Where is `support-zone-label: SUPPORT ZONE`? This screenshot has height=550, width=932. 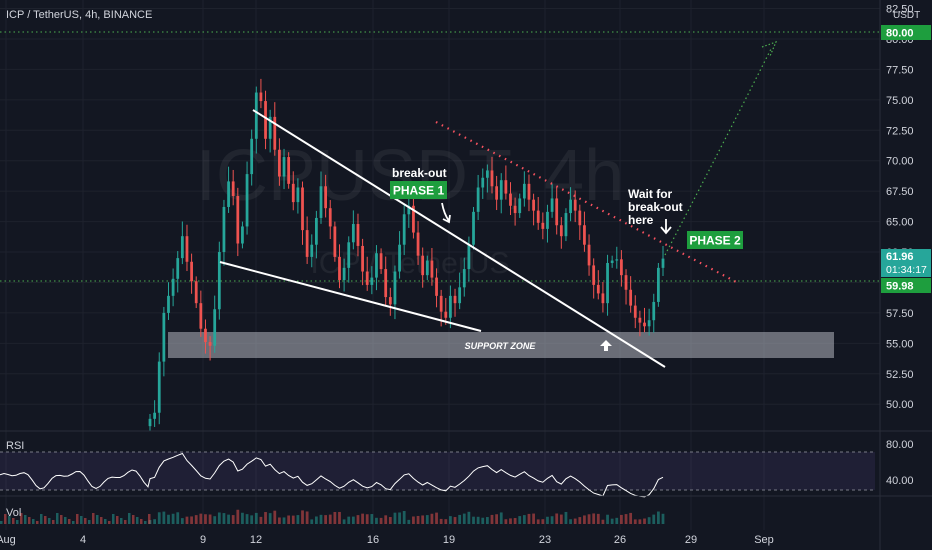 support-zone-label: SUPPORT ZONE is located at coordinates (501, 346).